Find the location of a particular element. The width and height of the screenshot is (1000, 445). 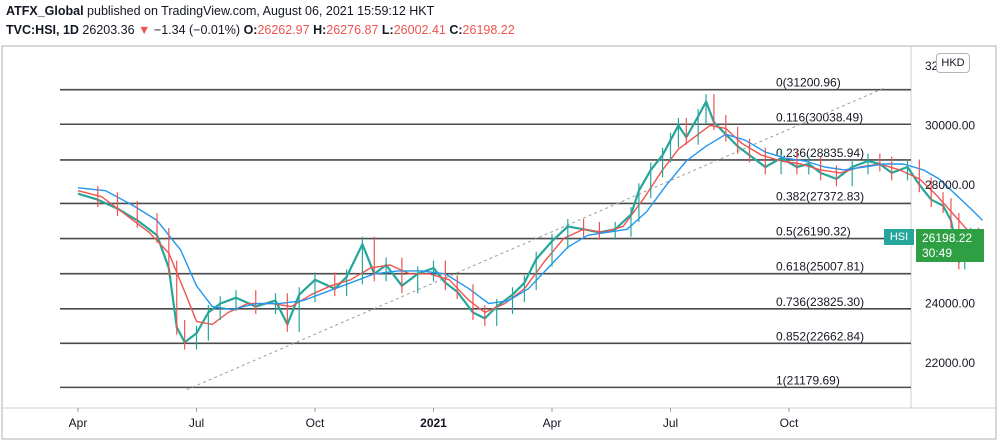

price-axis-tick-label: 22000.00 is located at coordinates (950, 363).